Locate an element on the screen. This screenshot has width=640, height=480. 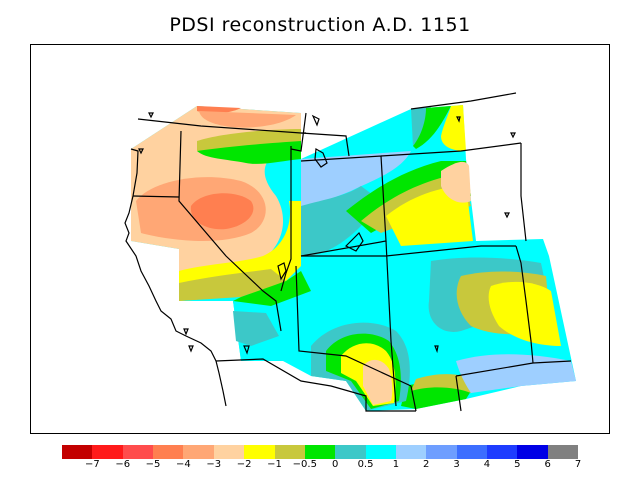
legend-label: 0 is located at coordinates (335, 464).